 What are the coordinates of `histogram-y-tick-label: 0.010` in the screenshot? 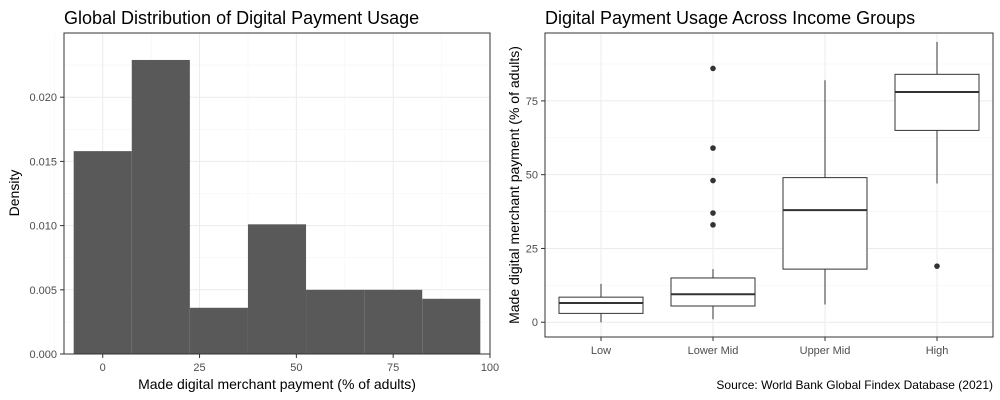 It's located at (43, 227).